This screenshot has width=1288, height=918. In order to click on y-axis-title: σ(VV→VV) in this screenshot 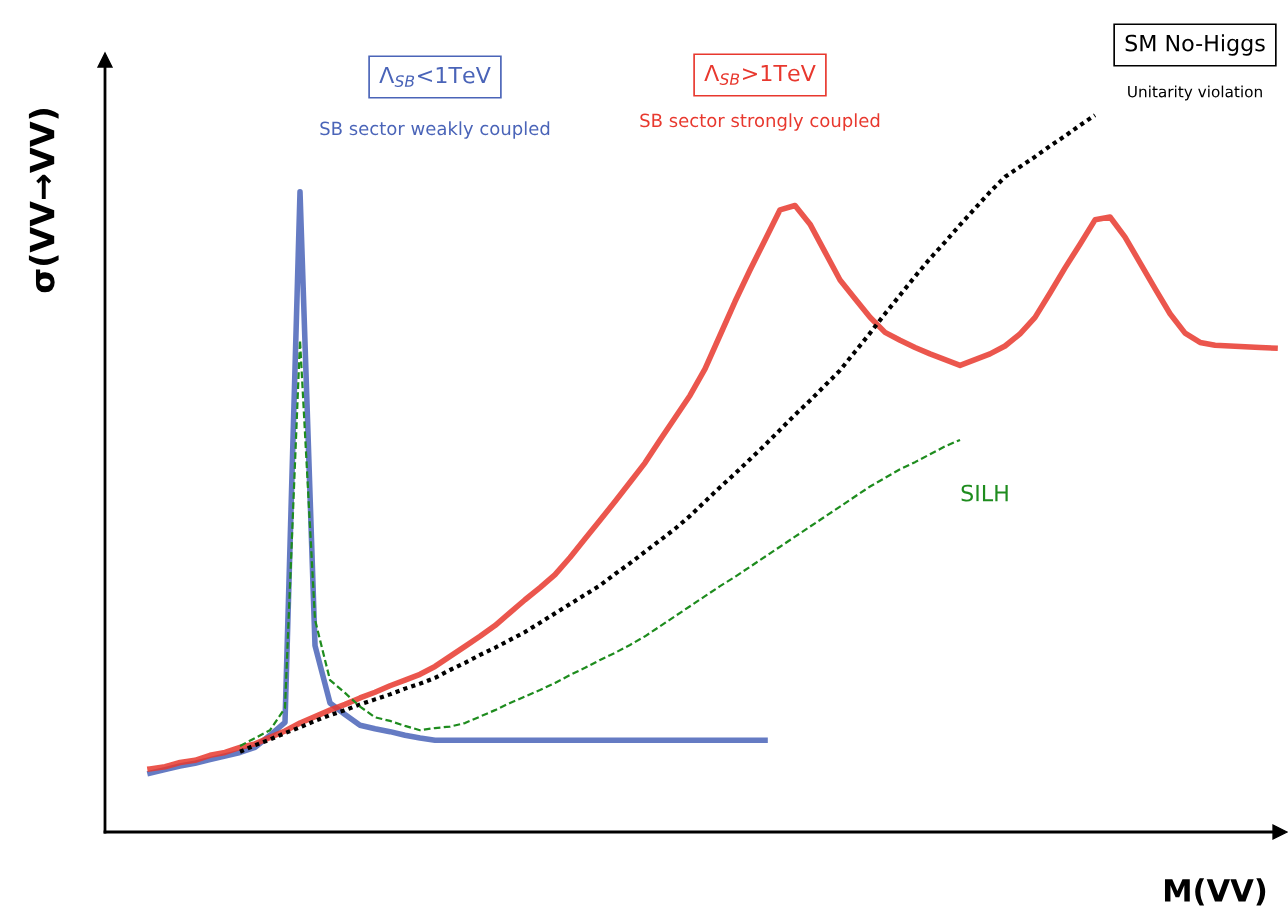, I will do `click(43, 201)`.